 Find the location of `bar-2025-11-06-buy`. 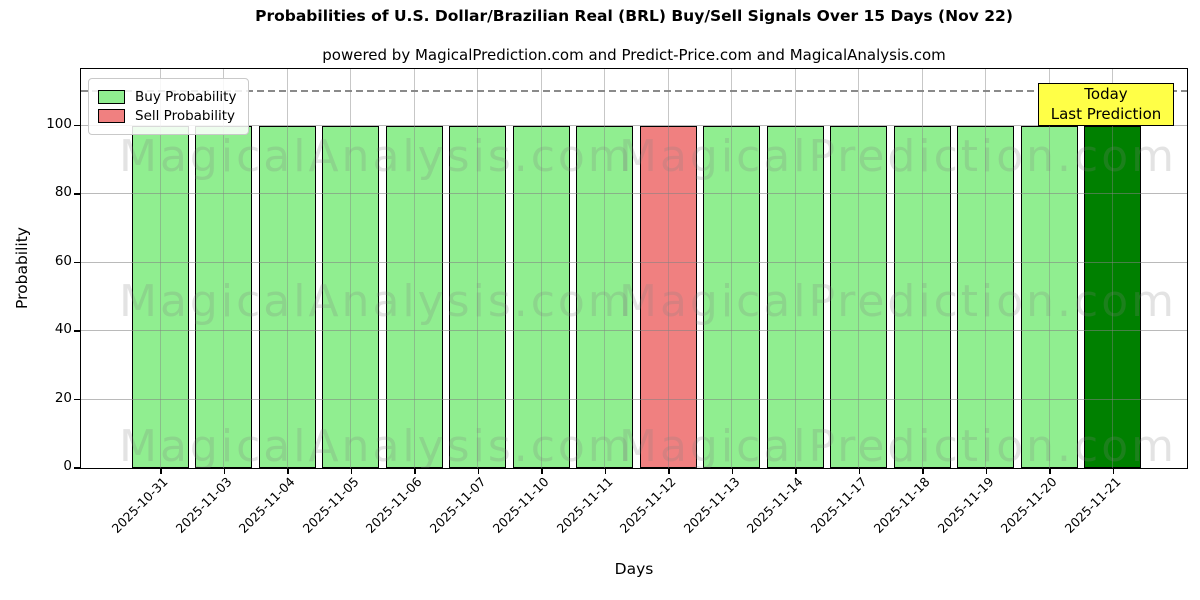

bar-2025-11-06-buy is located at coordinates (414, 296).